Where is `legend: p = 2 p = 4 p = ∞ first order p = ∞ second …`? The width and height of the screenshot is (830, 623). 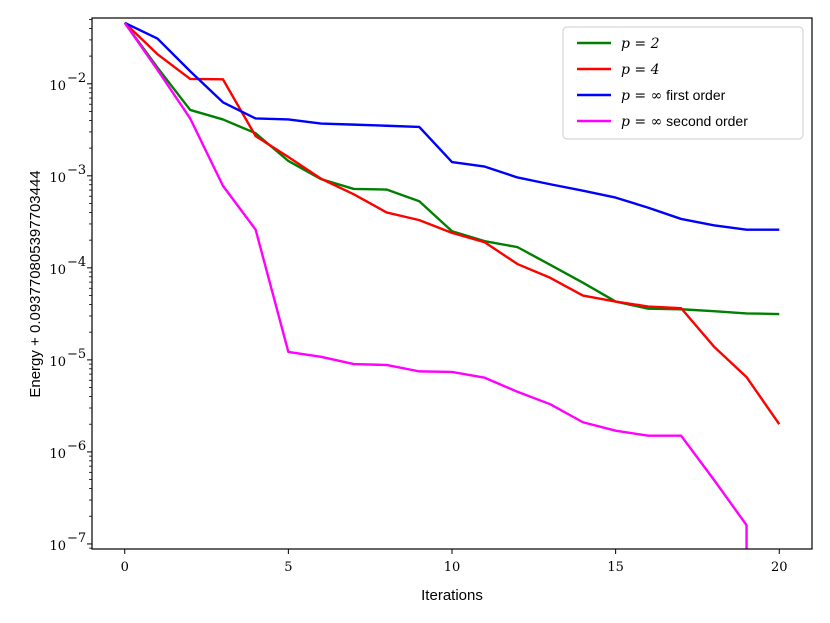
legend: p = 2 p = 4 p = ∞ first order p = ∞ second … is located at coordinates (683, 83).